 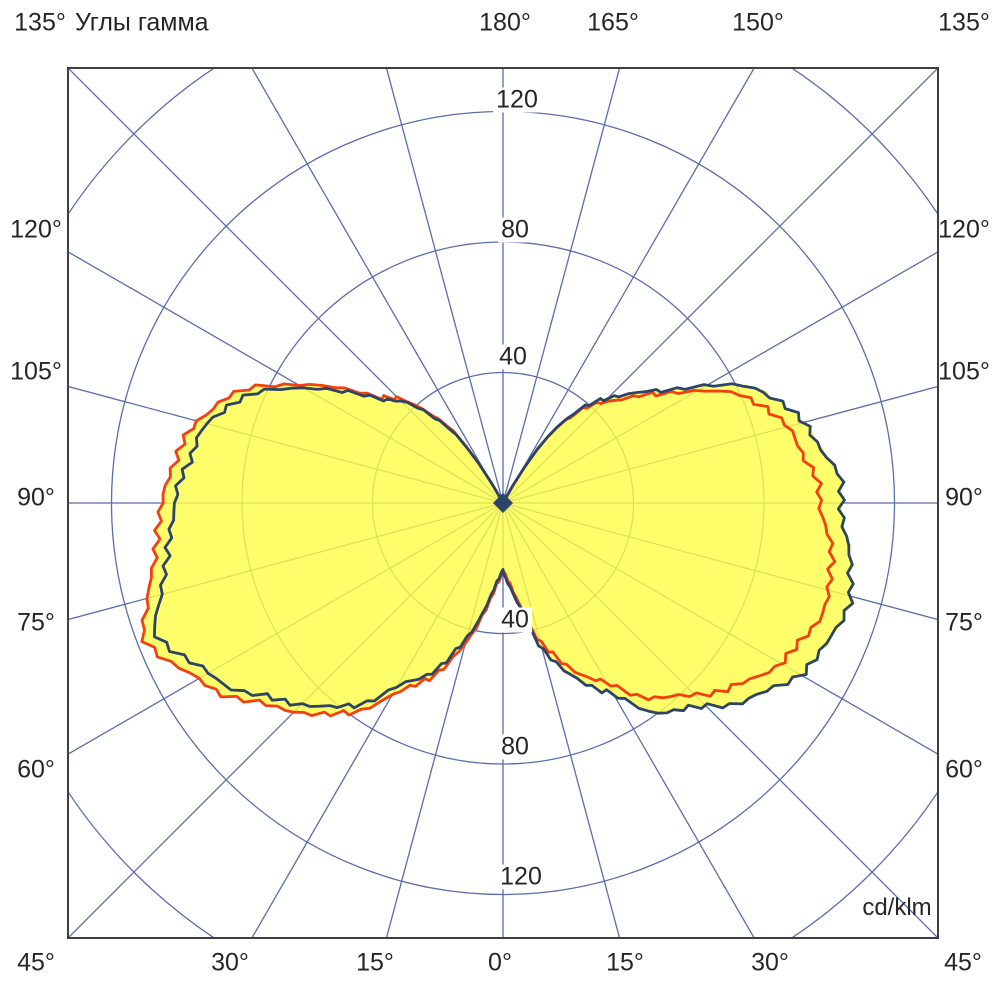 I want to click on gamma-angle-label: 180°, so click(x=505, y=22).